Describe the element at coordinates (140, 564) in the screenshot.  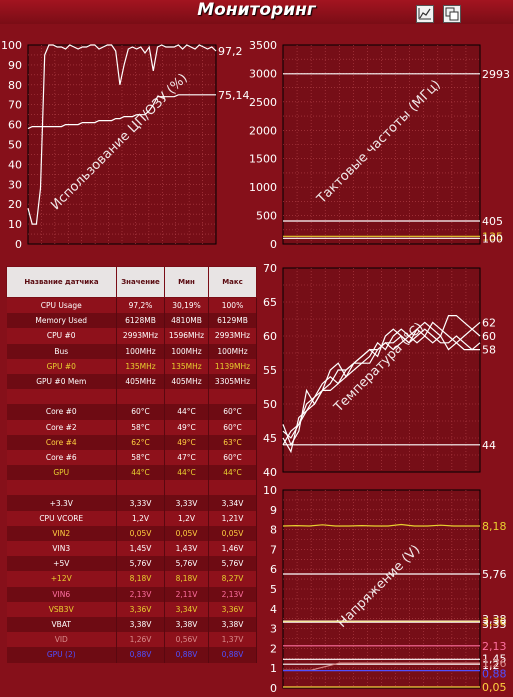
I see `cell-value: 5,76V` at that location.